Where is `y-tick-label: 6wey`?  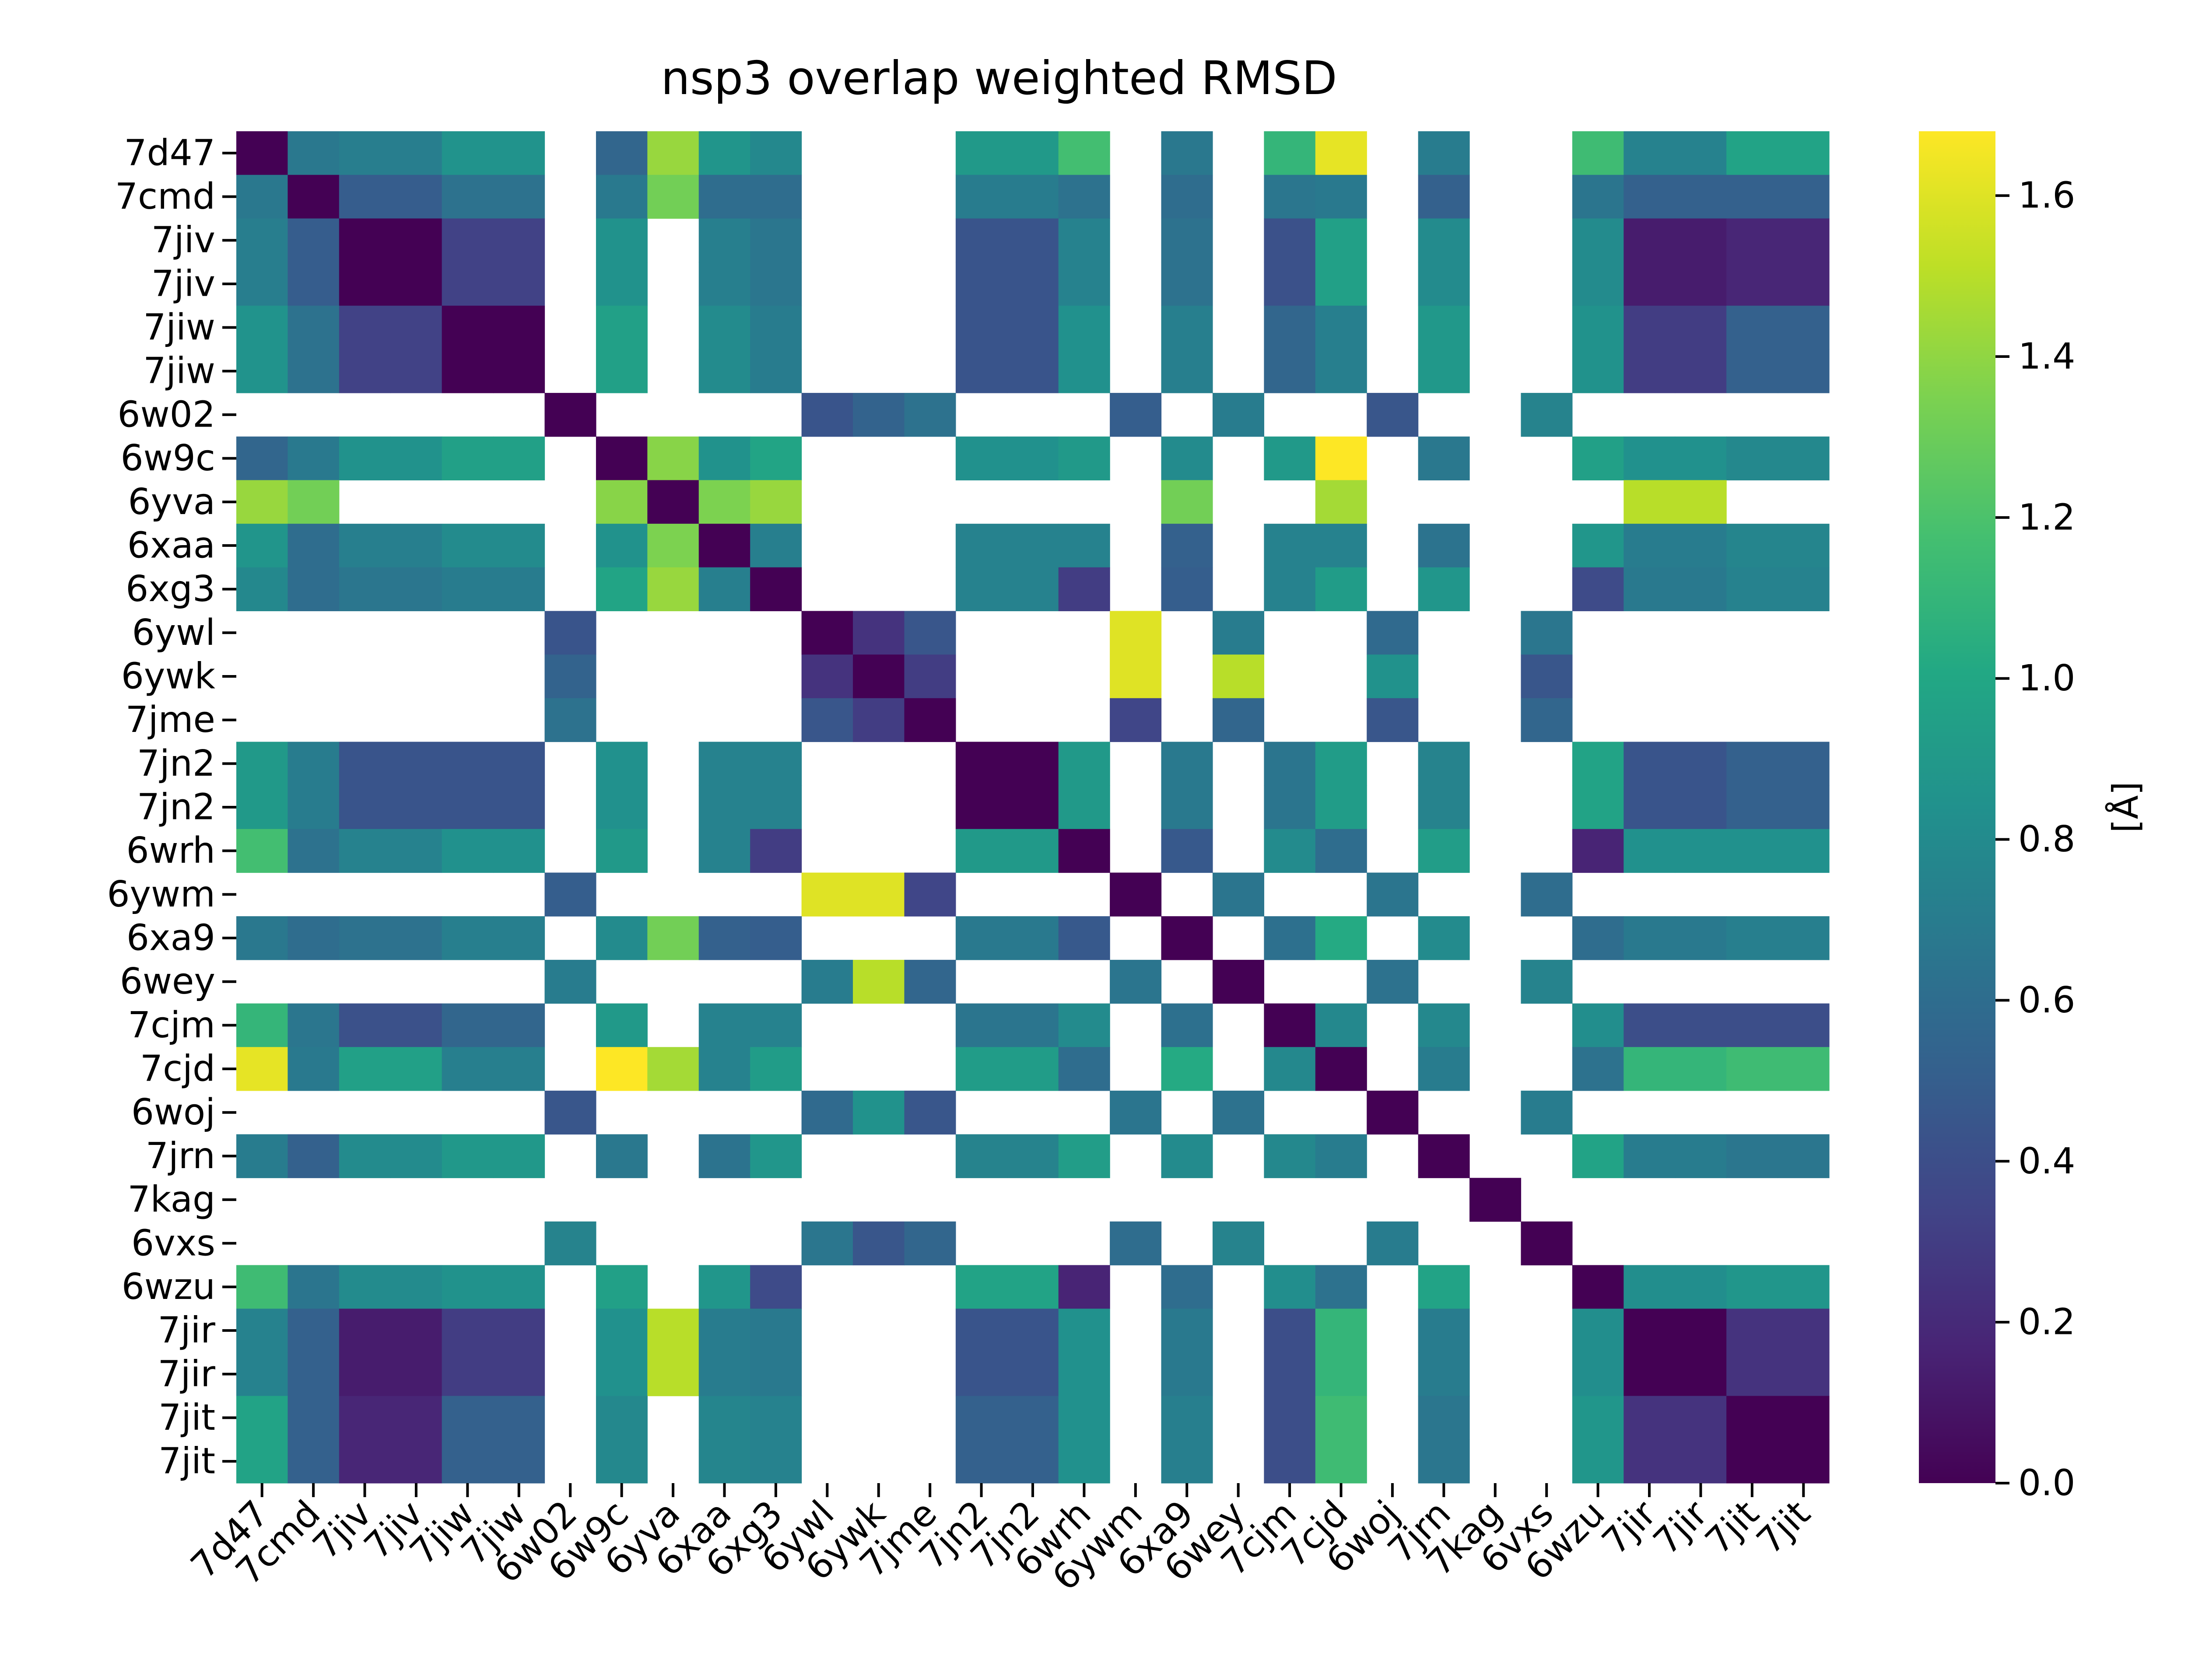
y-tick-label: 6wey is located at coordinates (167, 981).